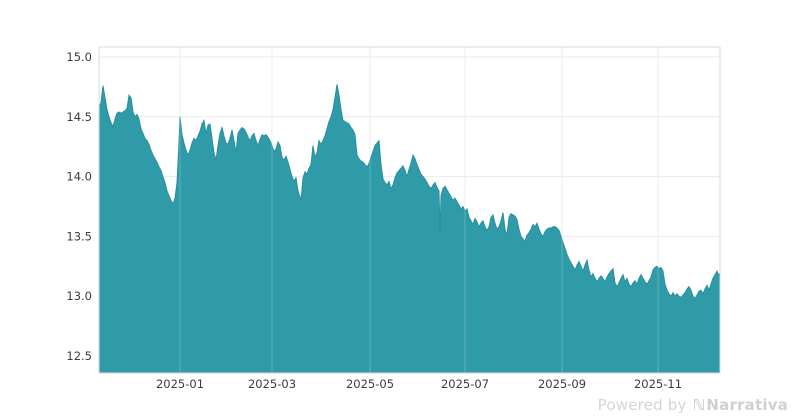 Image resolution: width=800 pixels, height=420 pixels. Describe the element at coordinates (370, 384) in the screenshot. I see `x-tick-label: 2025-05` at that location.